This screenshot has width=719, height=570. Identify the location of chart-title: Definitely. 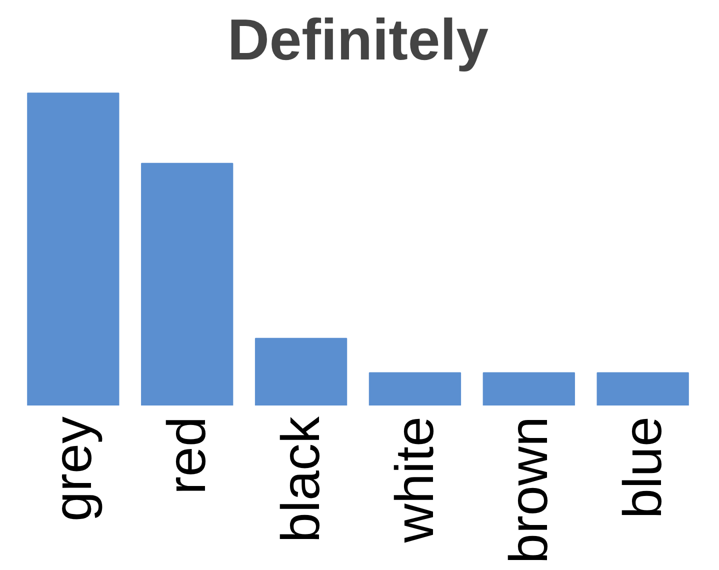
(358, 40).